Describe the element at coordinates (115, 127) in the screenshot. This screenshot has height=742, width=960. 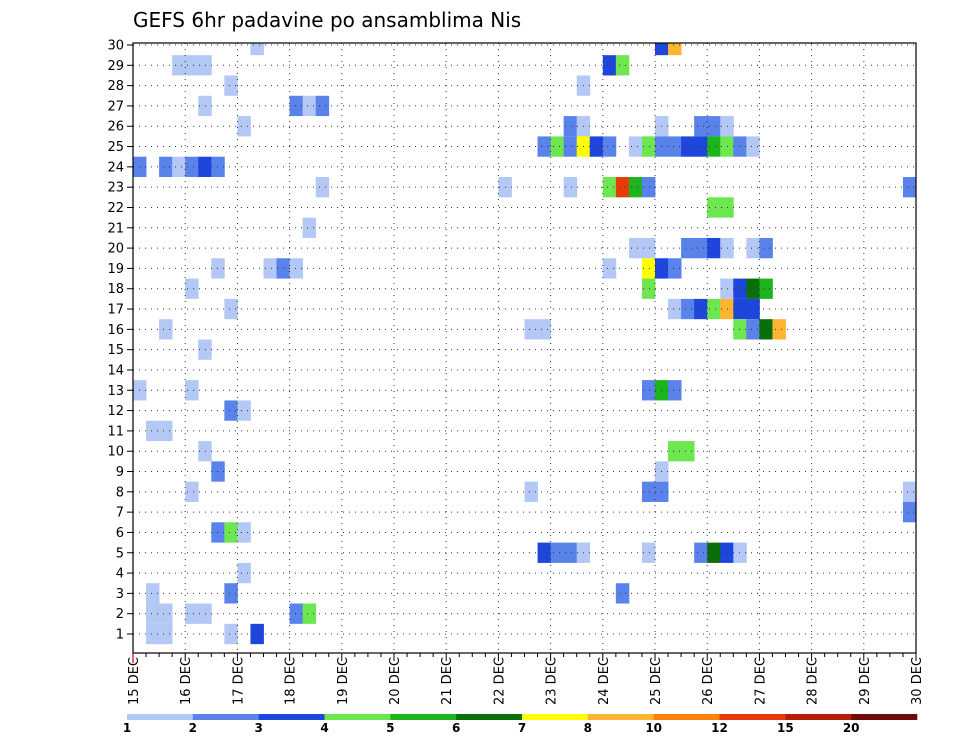
I see `y-tick-label: 26` at that location.